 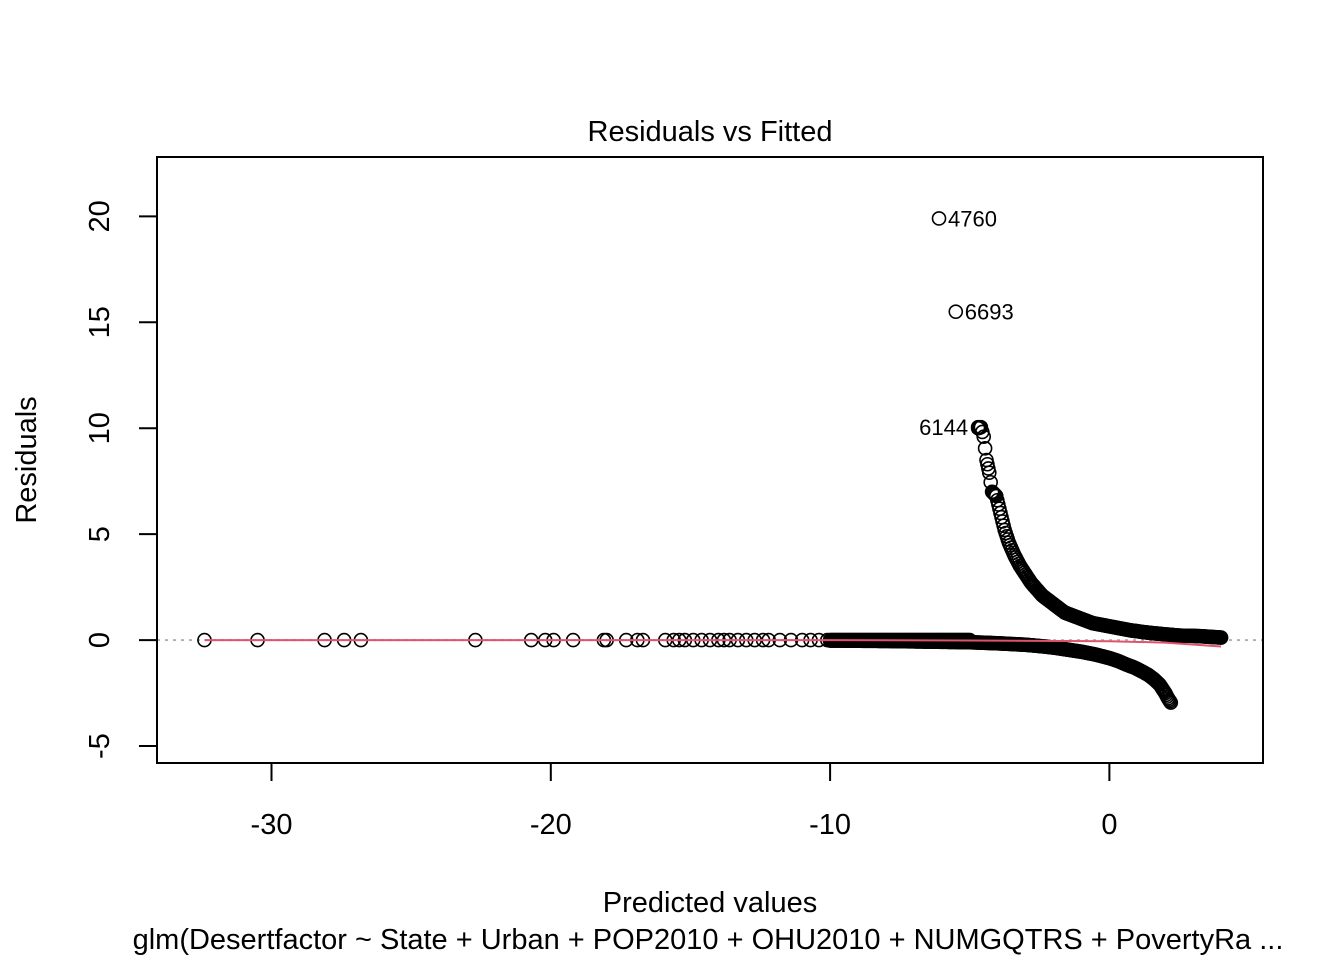 What do you see at coordinates (830, 825) in the screenshot?
I see `x-tick-label: -10` at bounding box center [830, 825].